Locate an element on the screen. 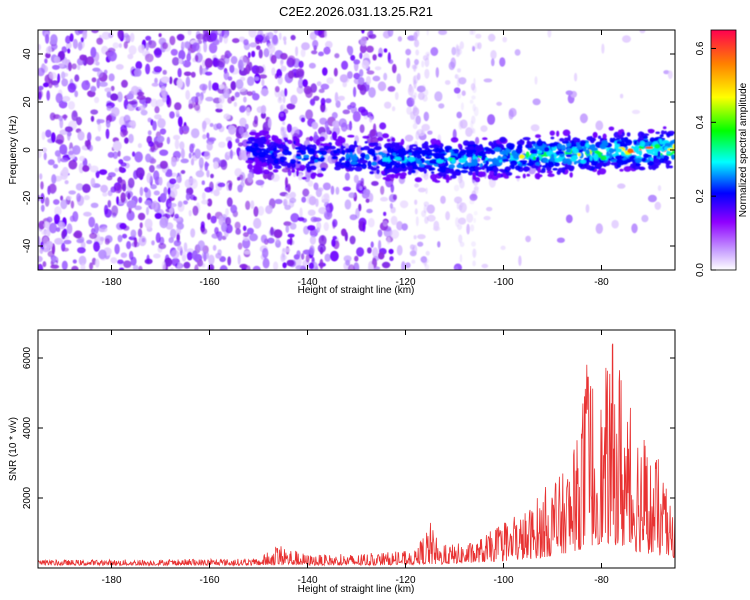 This screenshot has width=750, height=600. spectrogram-x-tick-label: -180 is located at coordinates (111, 282).